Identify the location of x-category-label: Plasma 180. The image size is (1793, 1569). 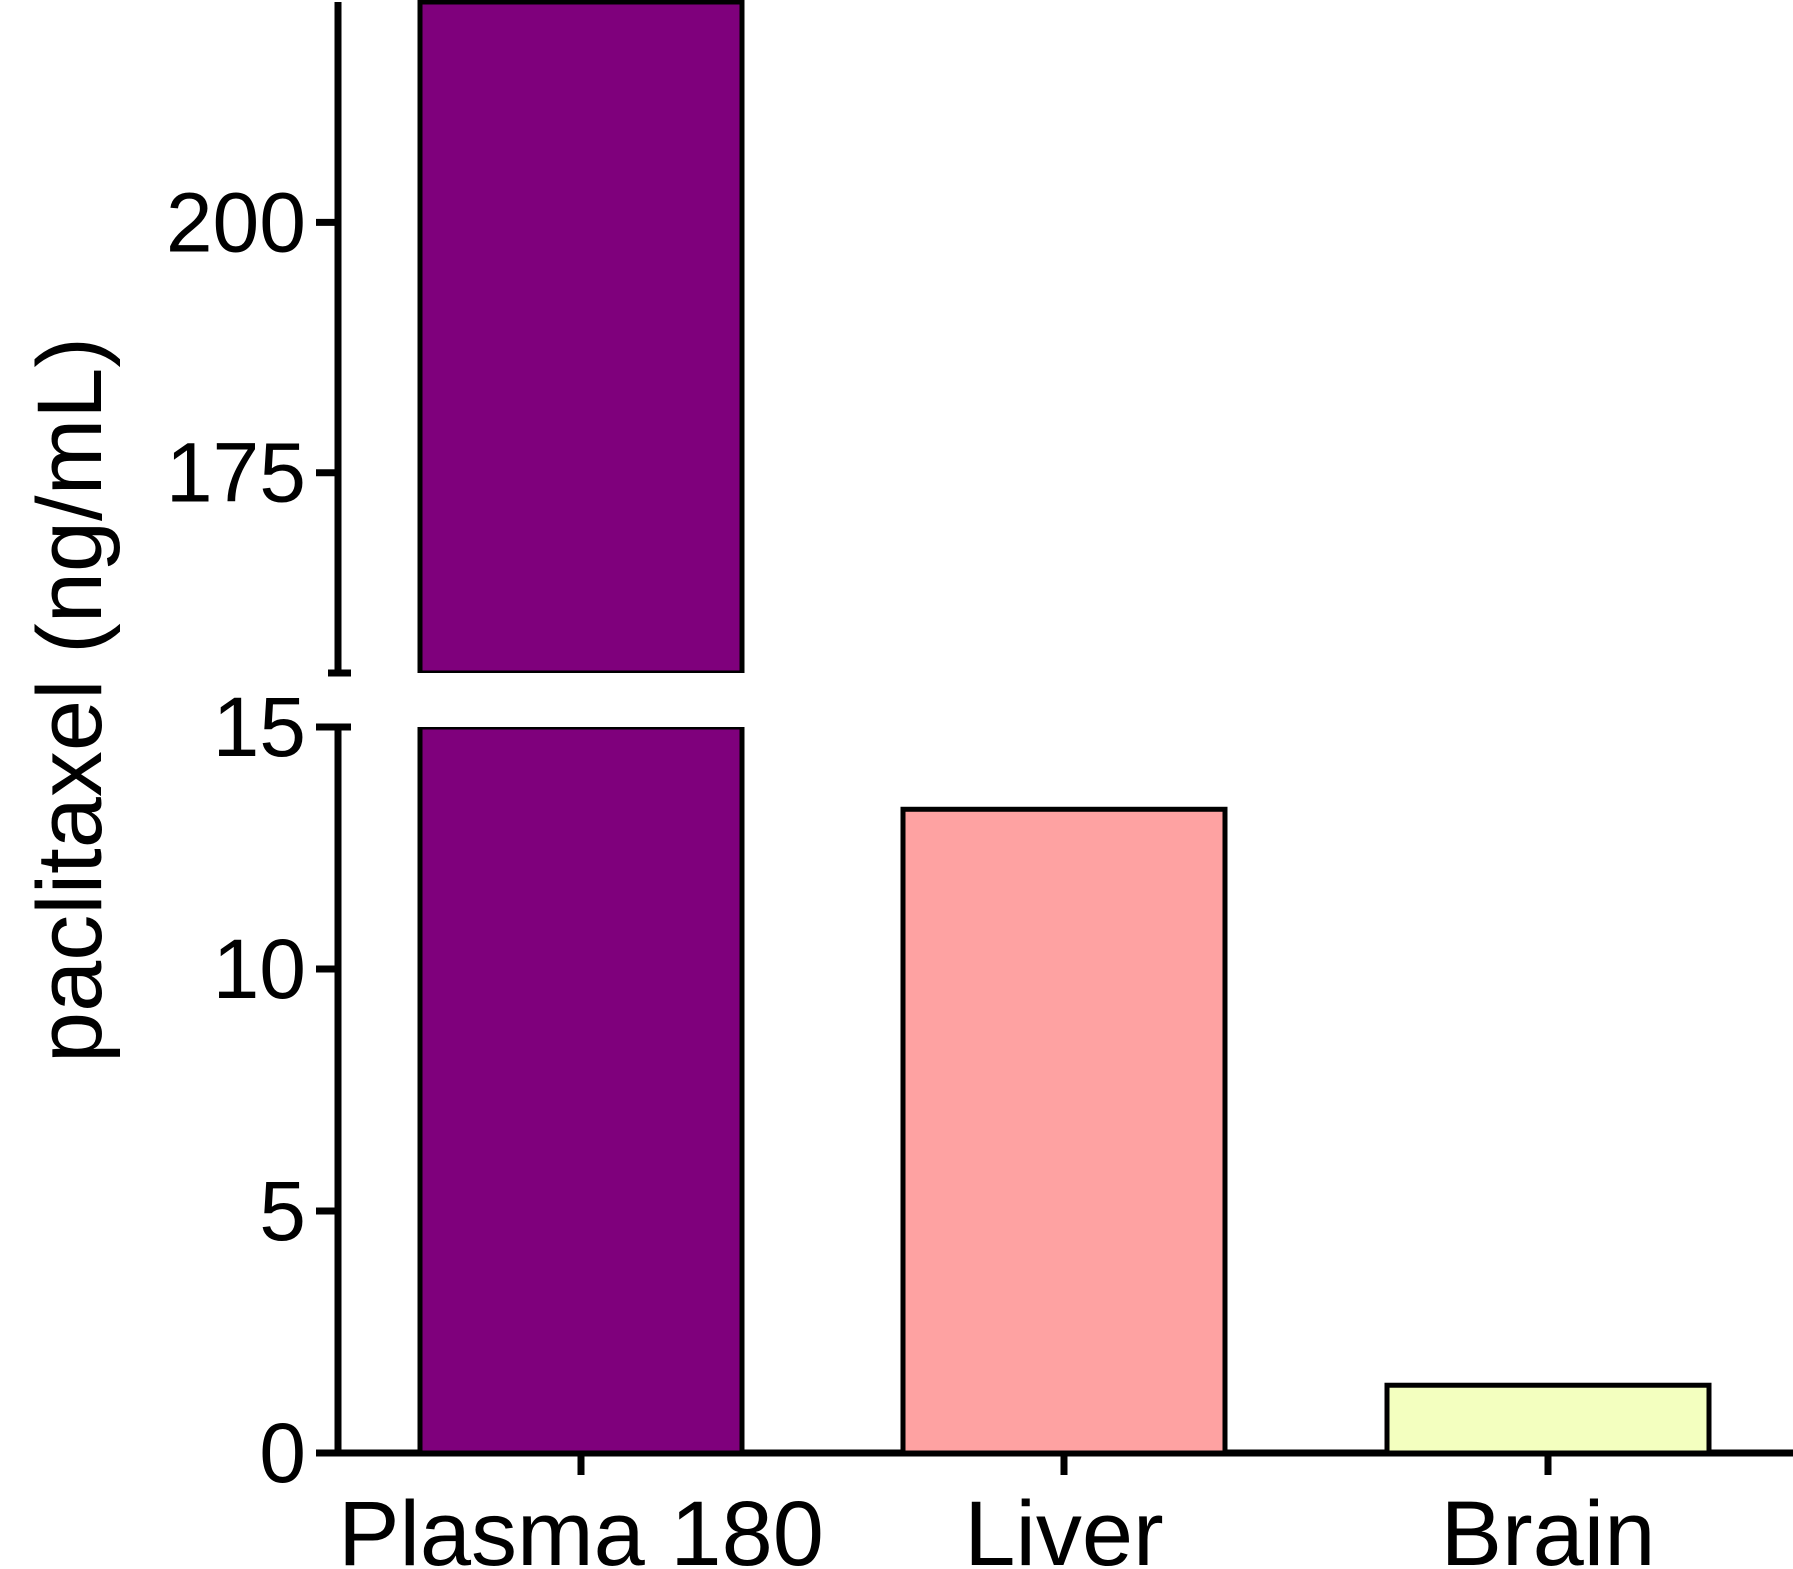
(581, 1526).